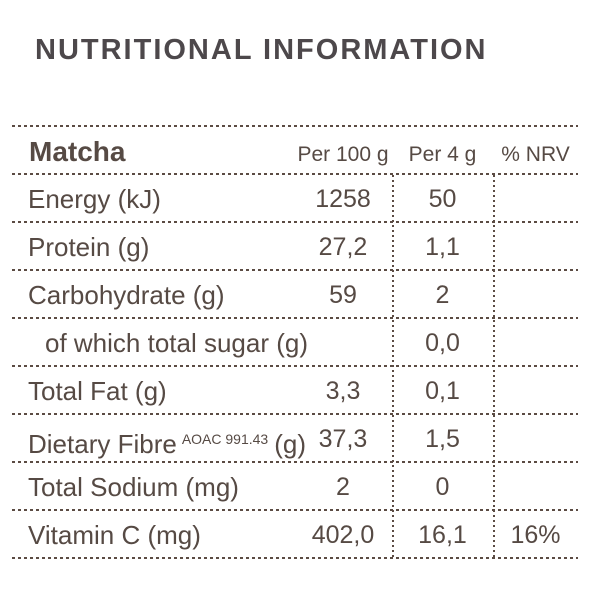 The width and height of the screenshot is (600, 600). What do you see at coordinates (343, 535) in the screenshot?
I see `value-per-100g: 402,0` at bounding box center [343, 535].